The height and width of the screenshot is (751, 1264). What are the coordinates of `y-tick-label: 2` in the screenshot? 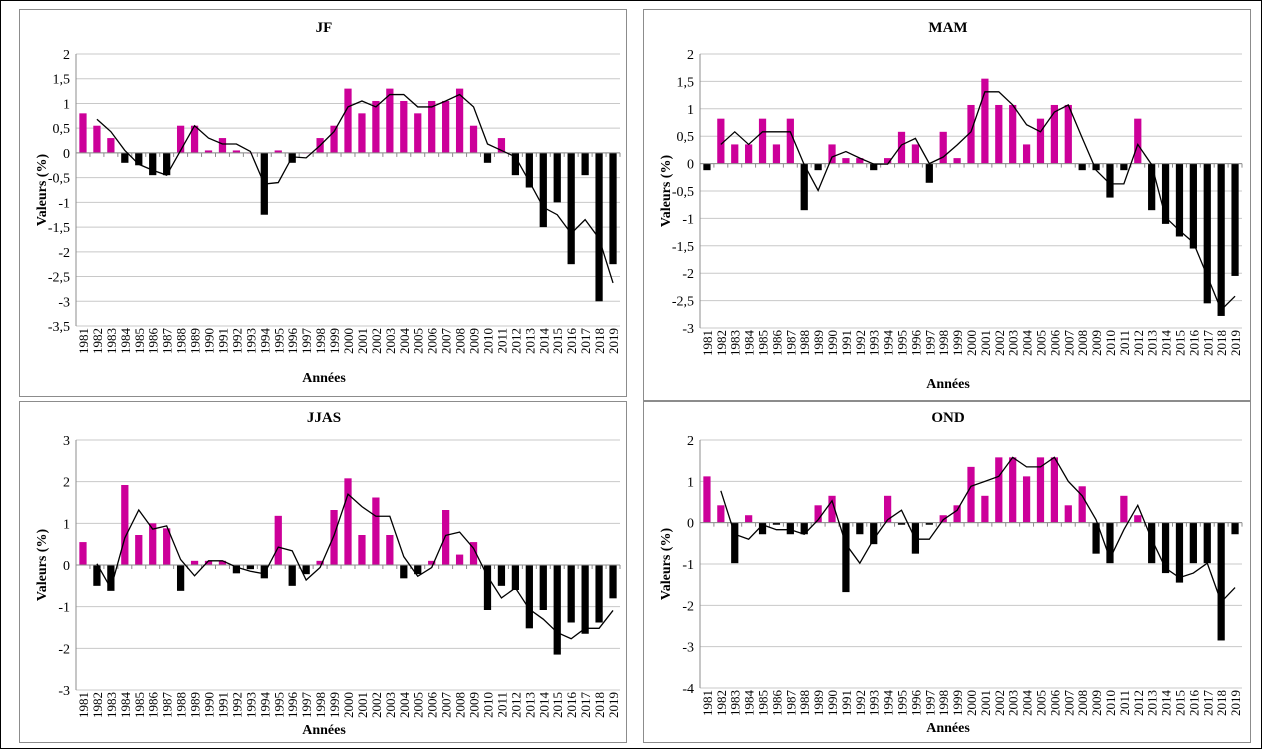 It's located at (66, 483).